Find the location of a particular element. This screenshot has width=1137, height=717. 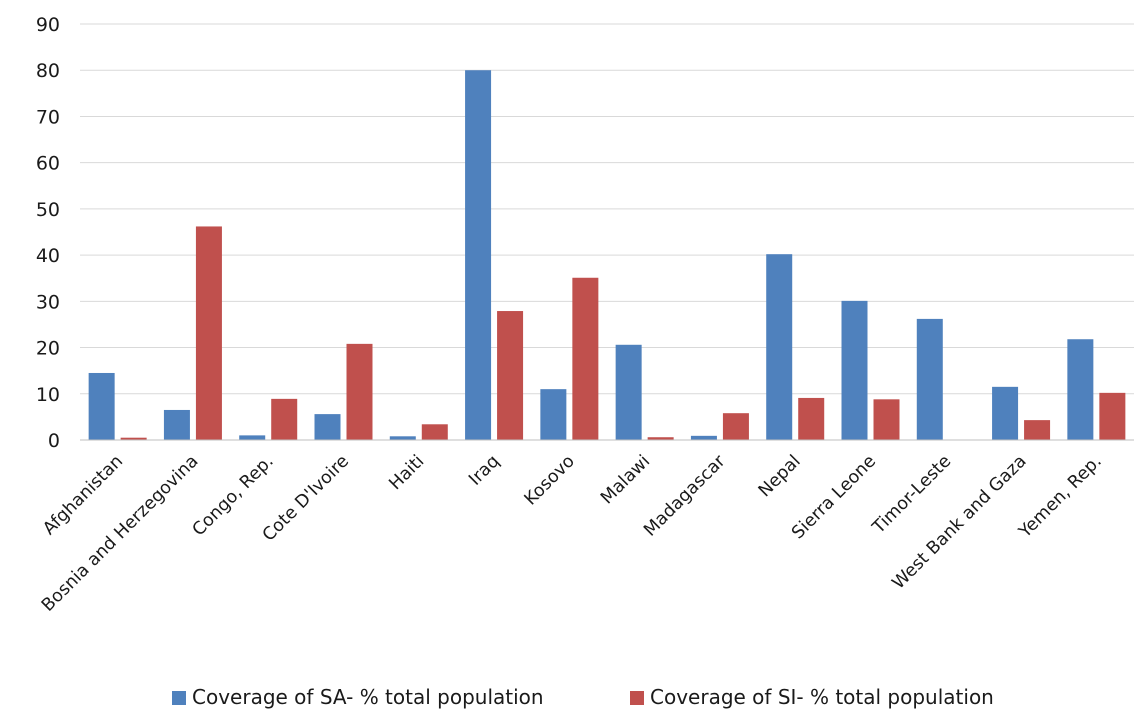

legend-item-si: Coverage of SI- % total population is located at coordinates (812, 697).